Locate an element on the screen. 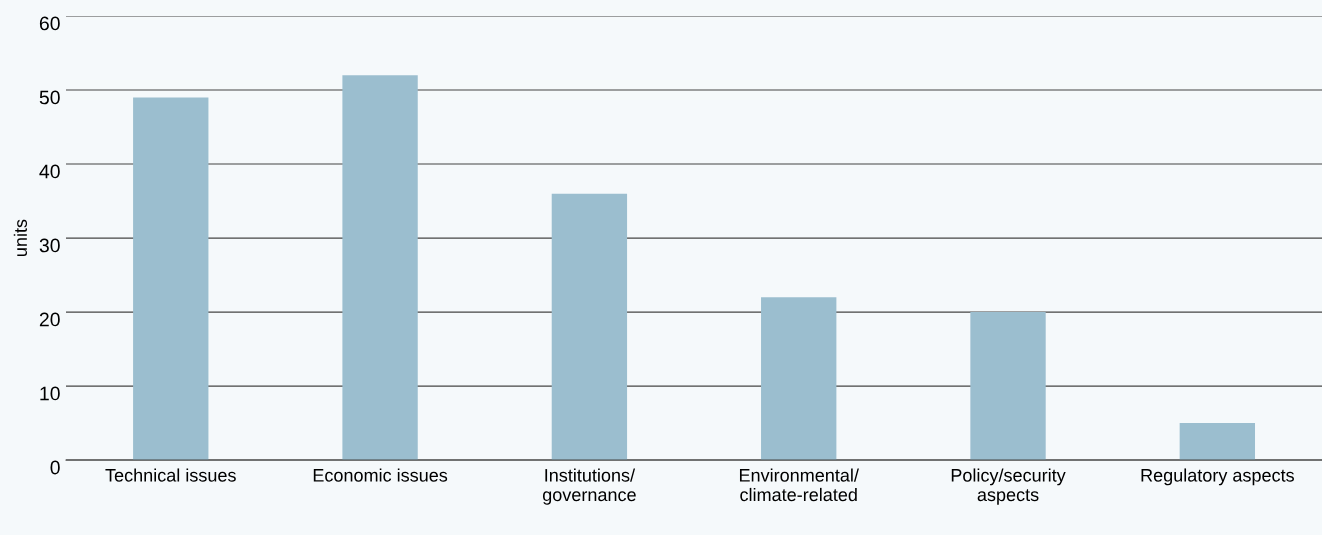 The image size is (1322, 535). y-tick-label: 60 is located at coordinates (49, 23).